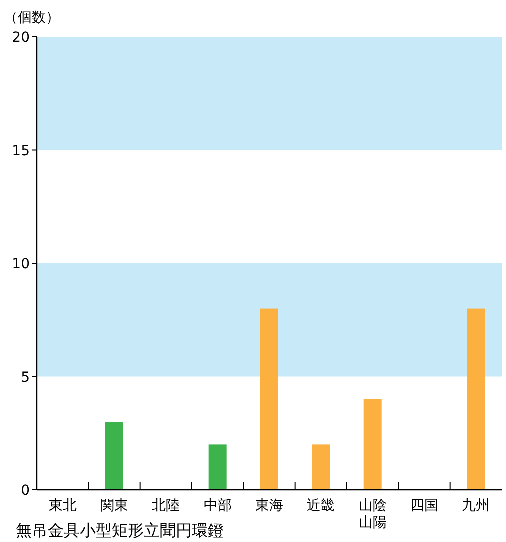  I want to click on y-tick-label: 10, so click(21, 264).